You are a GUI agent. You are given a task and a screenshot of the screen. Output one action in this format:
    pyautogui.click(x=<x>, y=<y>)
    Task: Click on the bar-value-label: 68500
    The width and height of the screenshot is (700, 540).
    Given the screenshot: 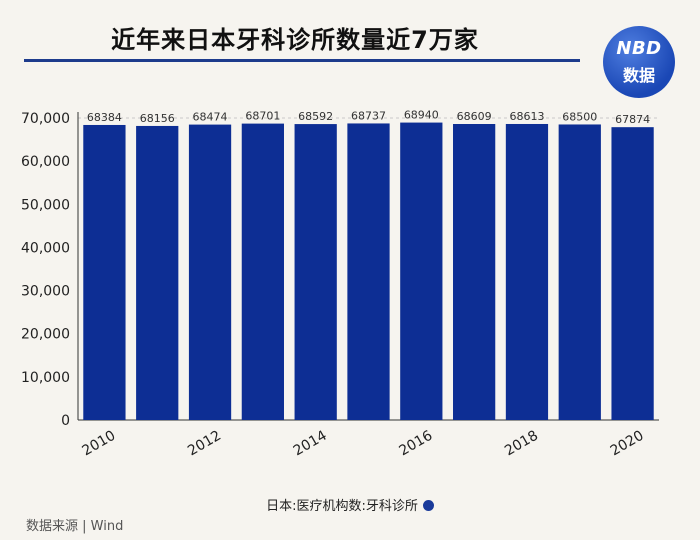 What is the action you would take?
    pyautogui.click(x=579, y=116)
    